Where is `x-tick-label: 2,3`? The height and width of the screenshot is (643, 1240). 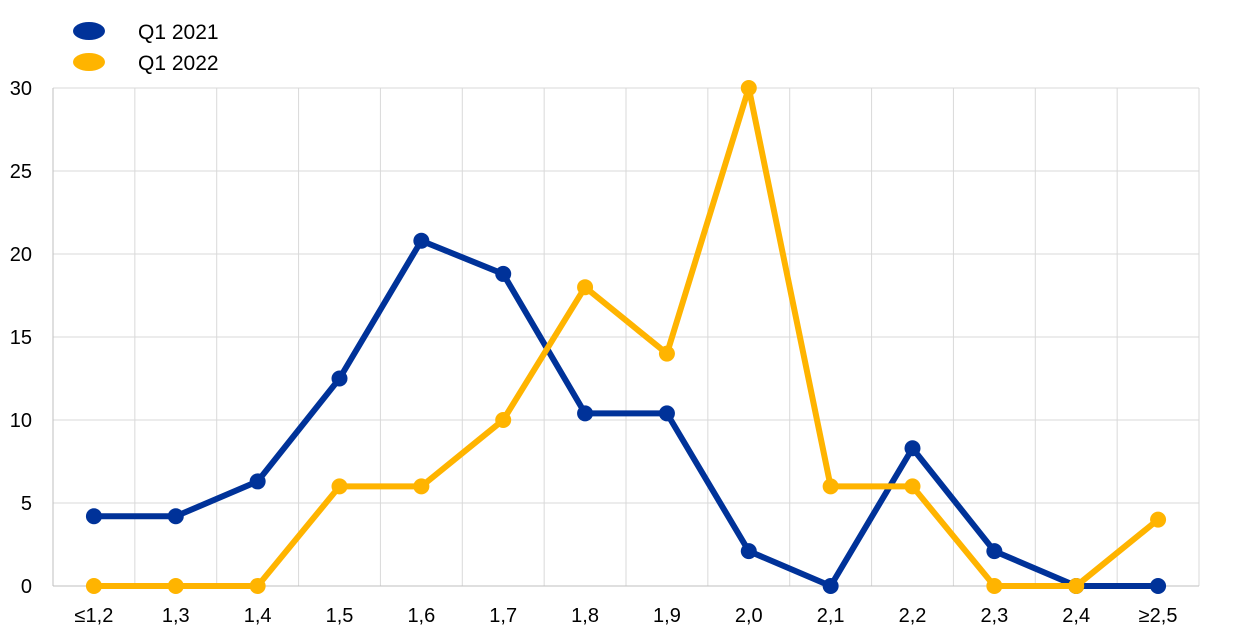 x-tick-label: 2,3 is located at coordinates (994, 616).